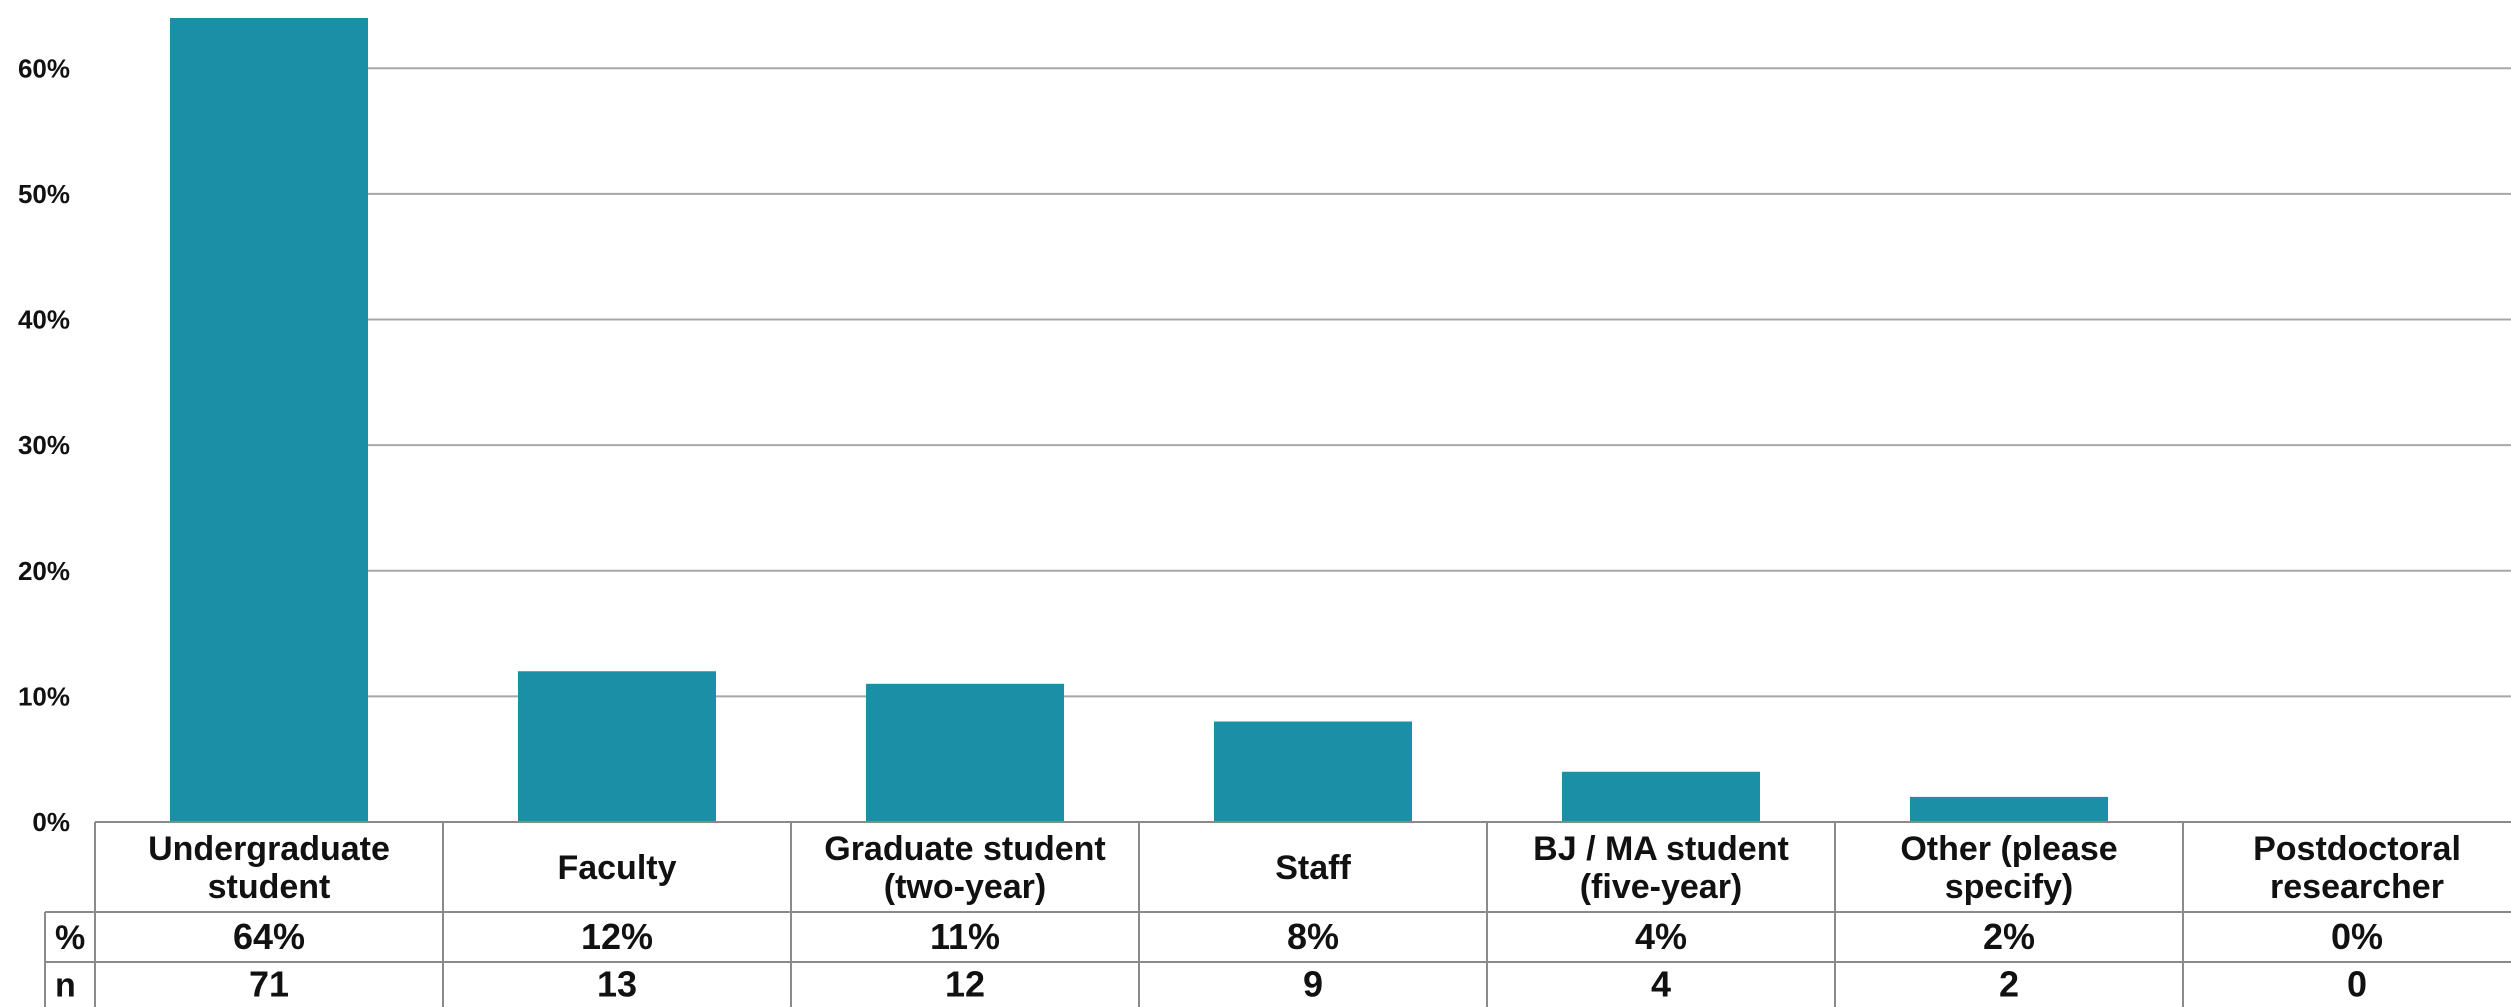  I want to click on y-tick-label: 60%, so click(44, 68).